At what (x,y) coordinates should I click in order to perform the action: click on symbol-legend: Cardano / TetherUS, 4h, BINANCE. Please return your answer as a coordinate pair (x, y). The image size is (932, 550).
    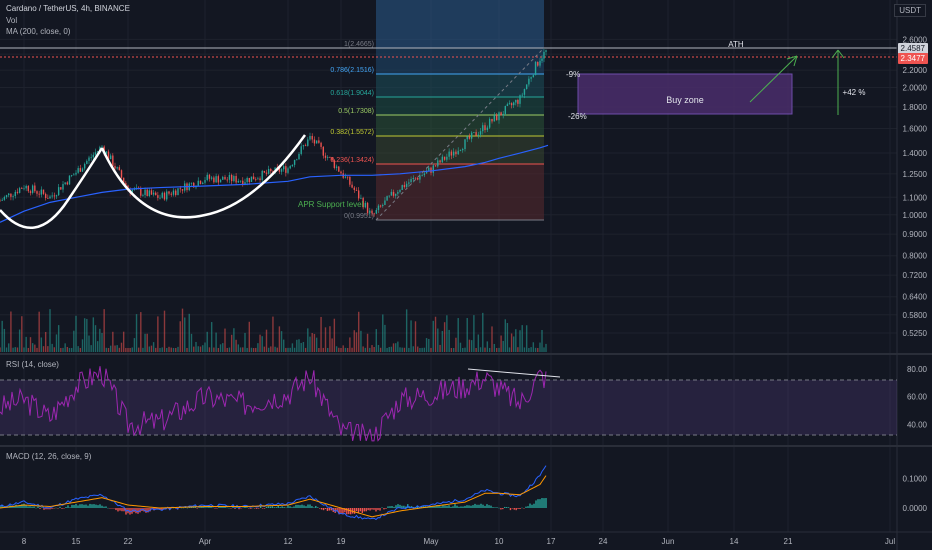
    Looking at the image, I should click on (68, 8).